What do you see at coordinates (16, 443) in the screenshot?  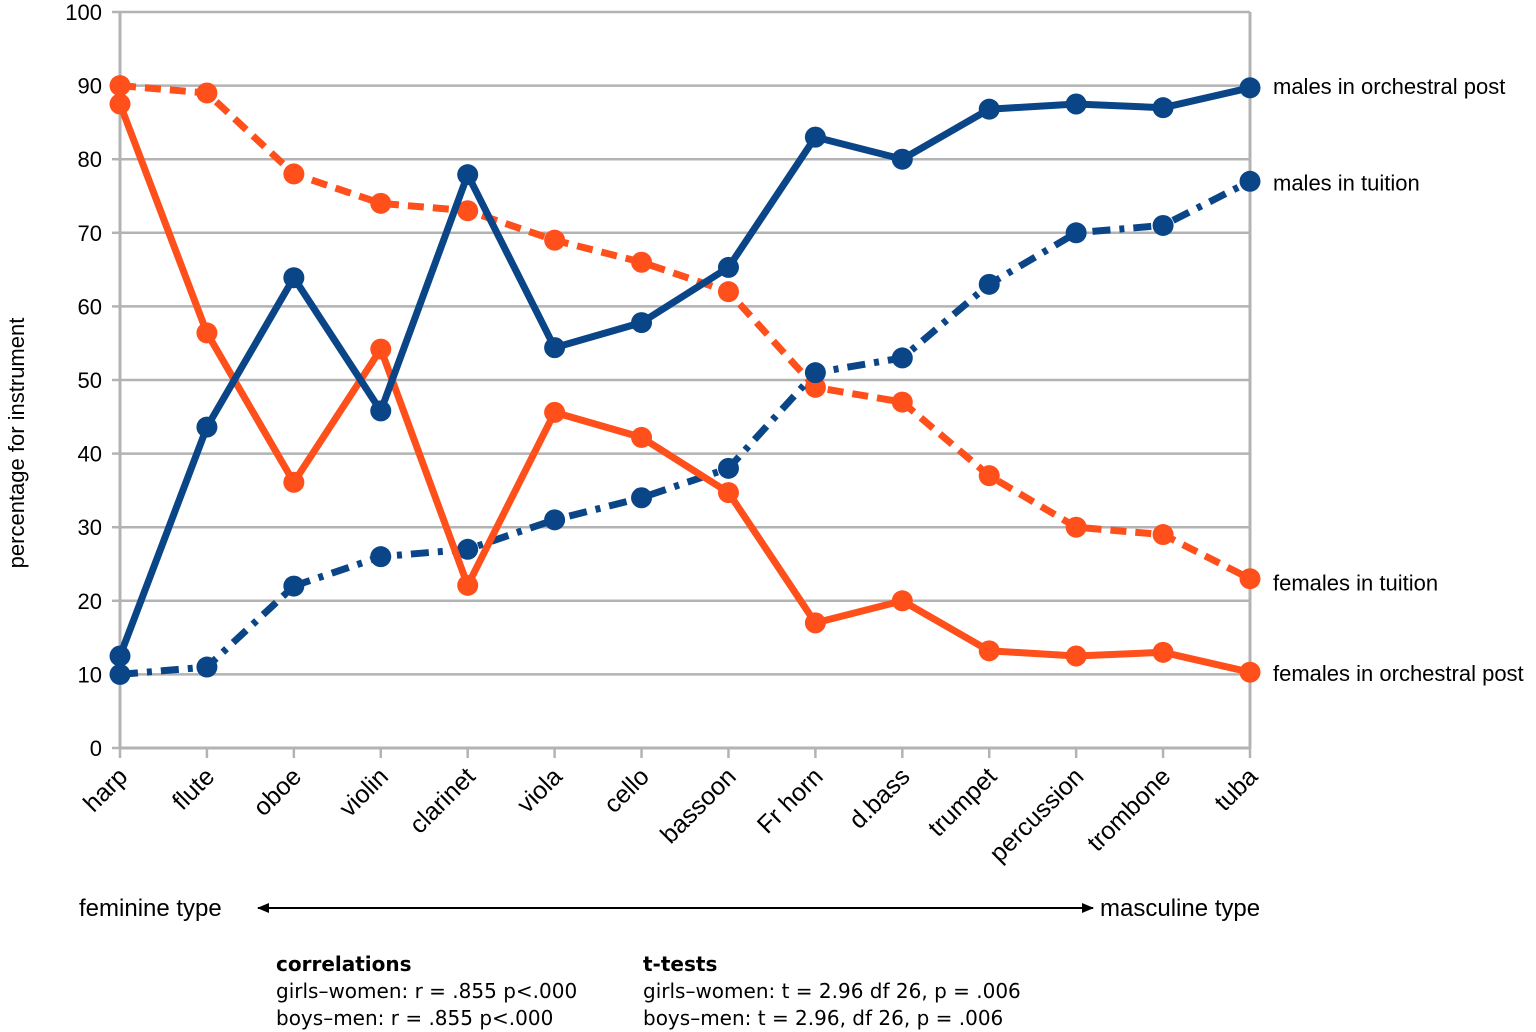 I see `y-axis-label: percentage for instrument` at bounding box center [16, 443].